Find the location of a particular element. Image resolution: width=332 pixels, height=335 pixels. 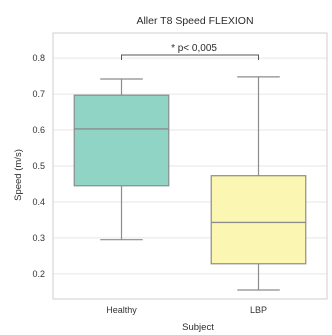

y-tick-label: 0.3 is located at coordinates (38, 238).